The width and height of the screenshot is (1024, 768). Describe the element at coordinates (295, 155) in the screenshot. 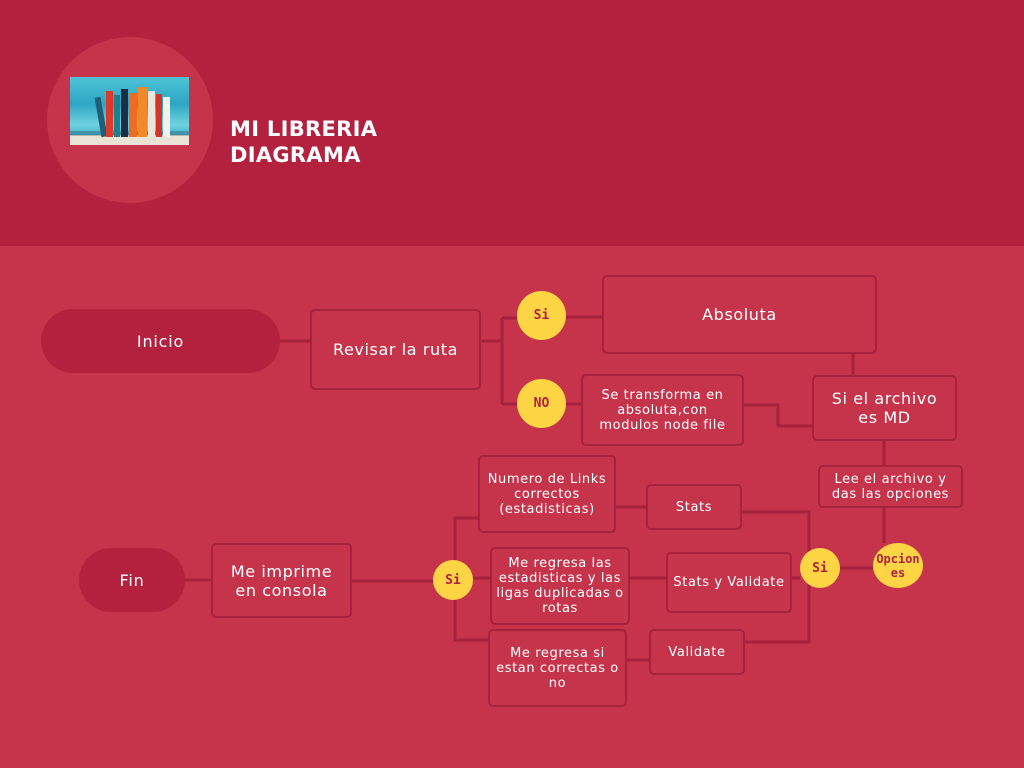

I see `title-line-2: DIAGRAMA` at that location.